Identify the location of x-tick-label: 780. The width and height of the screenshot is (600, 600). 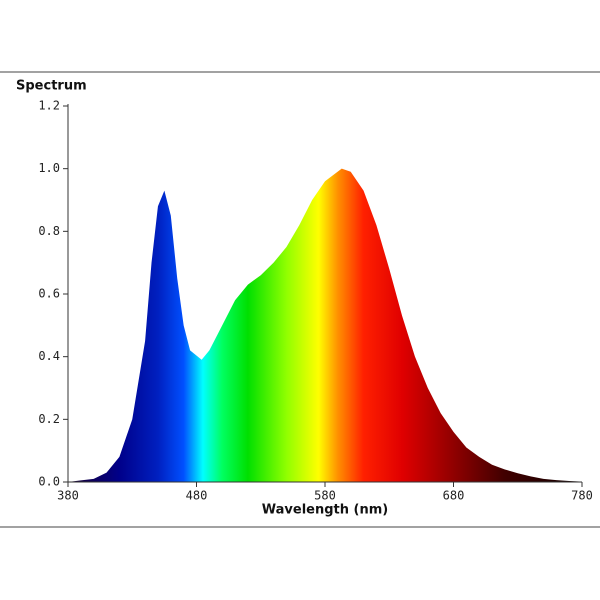
(582, 496).